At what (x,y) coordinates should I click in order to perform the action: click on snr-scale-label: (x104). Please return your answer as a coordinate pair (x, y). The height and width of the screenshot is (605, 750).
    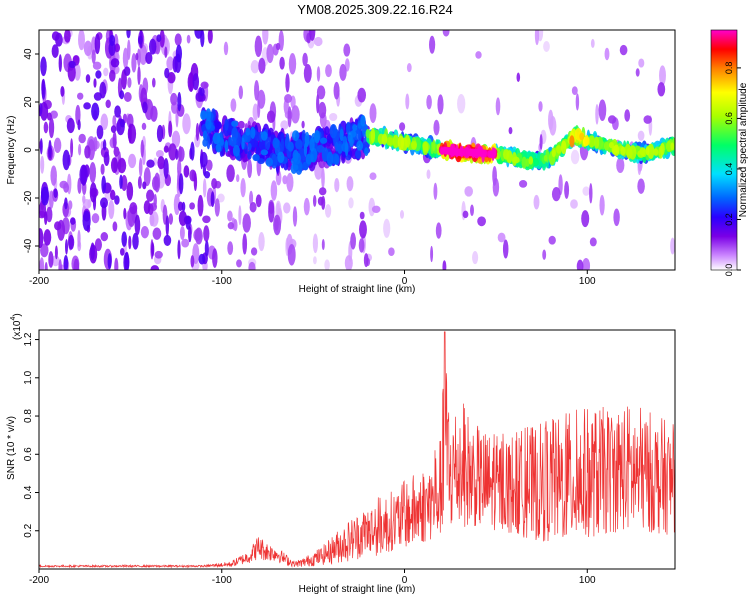
    Looking at the image, I should click on (16, 326).